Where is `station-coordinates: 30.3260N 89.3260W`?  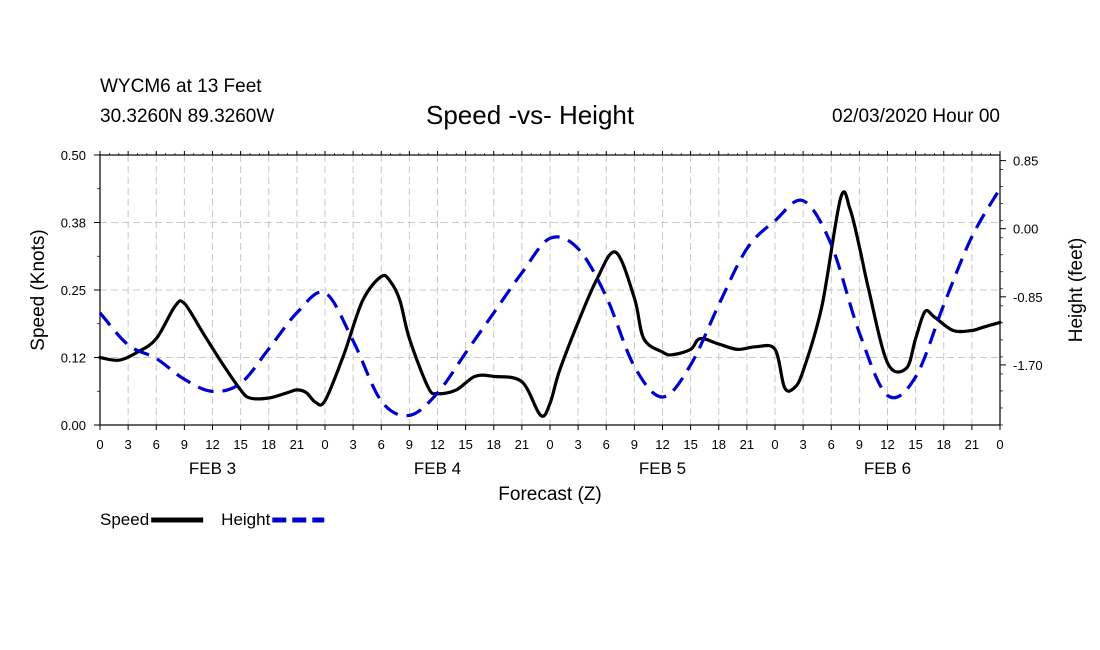
station-coordinates: 30.3260N 89.3260W is located at coordinates (187, 116).